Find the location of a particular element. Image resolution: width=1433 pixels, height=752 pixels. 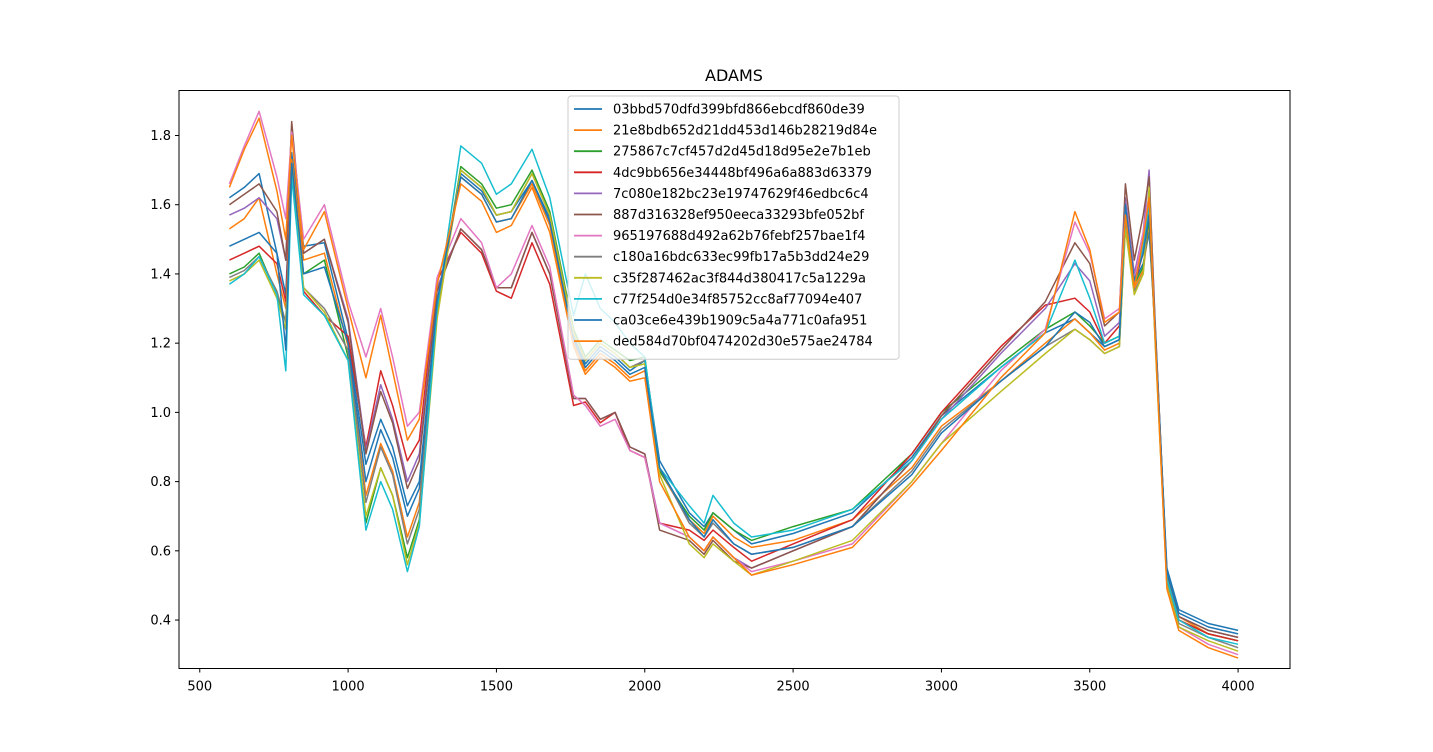

legend-label: c77f254d0e34f85752cc8af77094e407 is located at coordinates (737, 299).